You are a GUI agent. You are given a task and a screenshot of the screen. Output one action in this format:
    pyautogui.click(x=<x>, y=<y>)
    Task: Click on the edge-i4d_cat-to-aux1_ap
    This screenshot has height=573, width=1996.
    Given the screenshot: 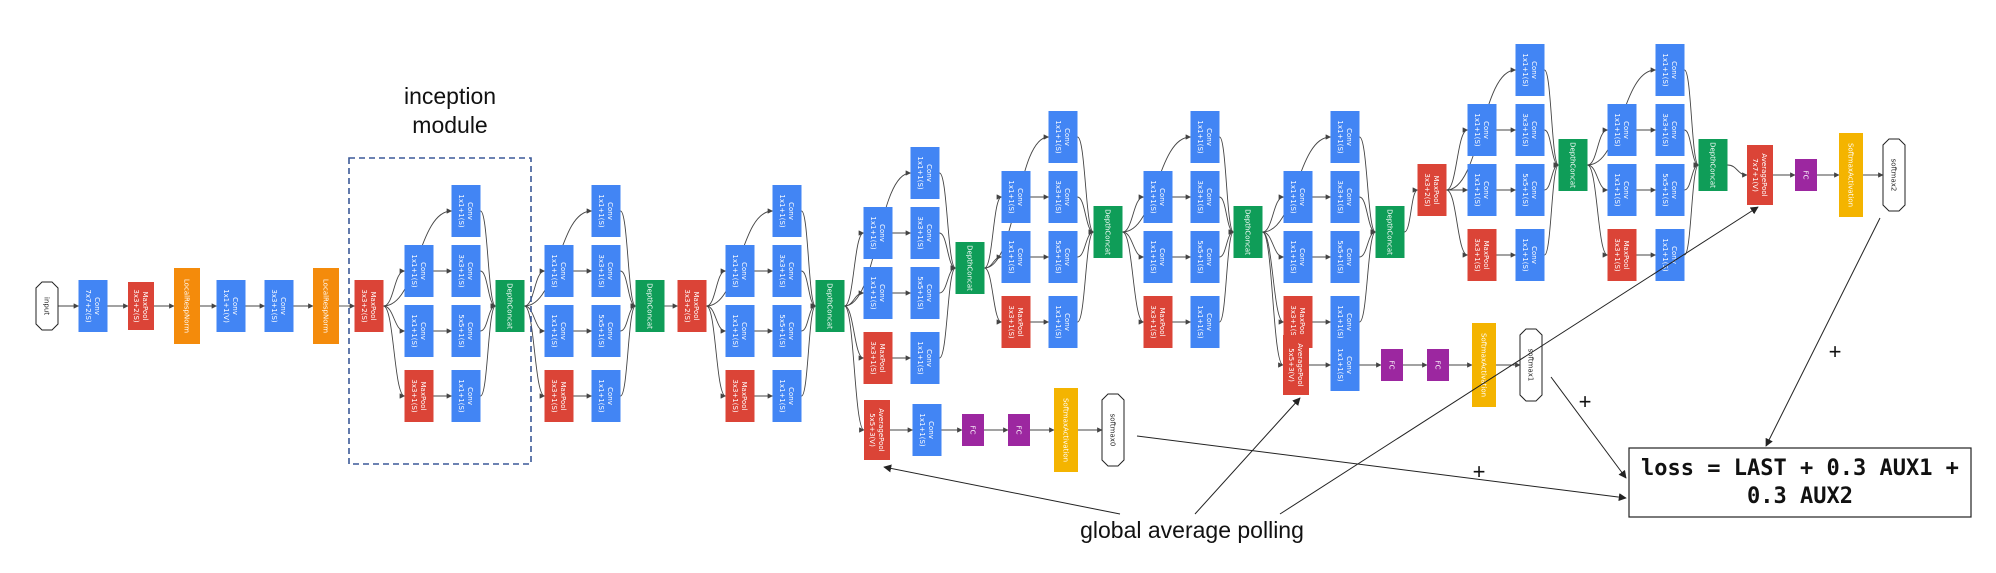 What is the action you would take?
    pyautogui.click(x=1273, y=299)
    